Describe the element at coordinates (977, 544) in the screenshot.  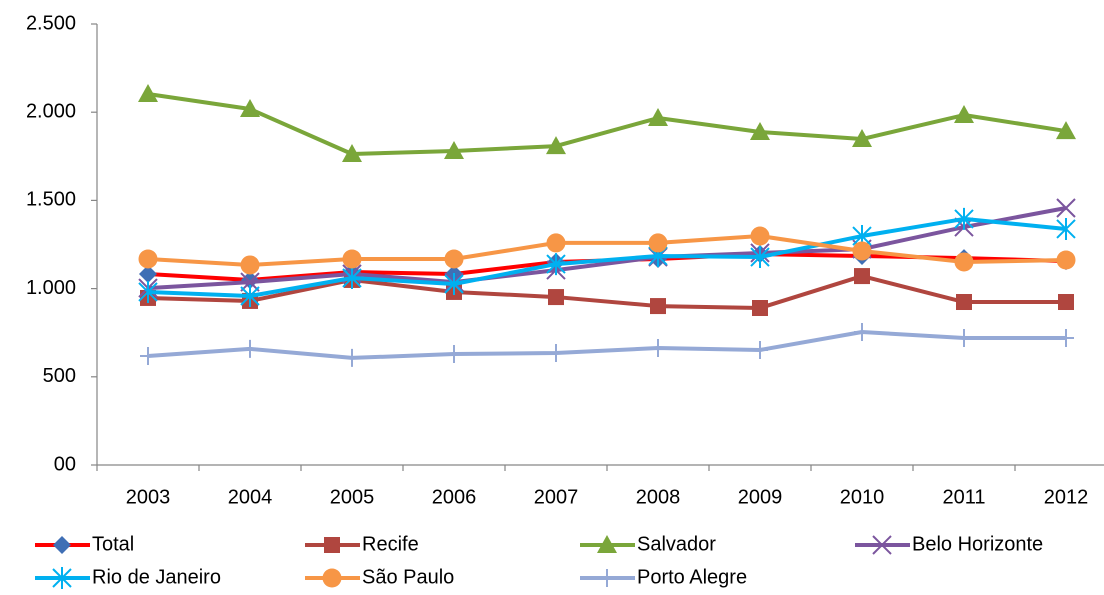
I see `legend-label: Belo Horizonte` at that location.